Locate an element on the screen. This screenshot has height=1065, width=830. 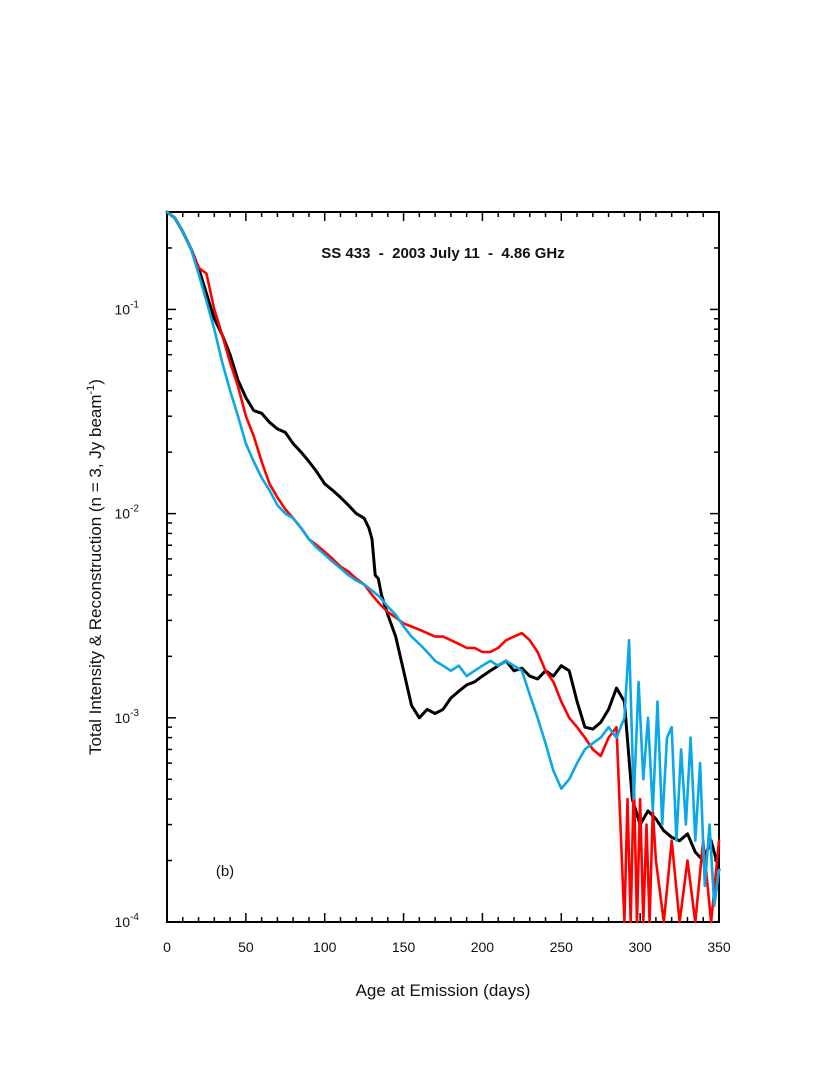
y-tick-label: 10⁻⁴ is located at coordinates (127, 921).